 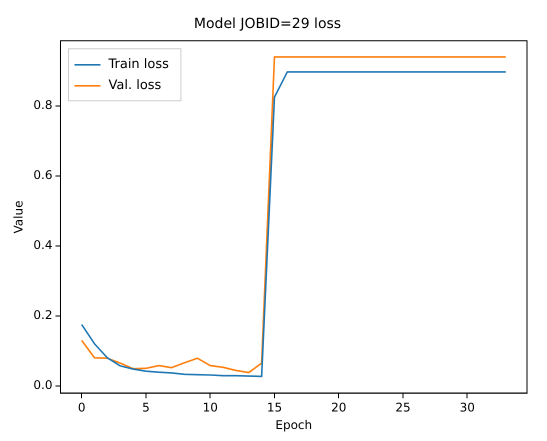 What do you see at coordinates (42, 245) in the screenshot?
I see `y-tick-label: 0.4` at bounding box center [42, 245].